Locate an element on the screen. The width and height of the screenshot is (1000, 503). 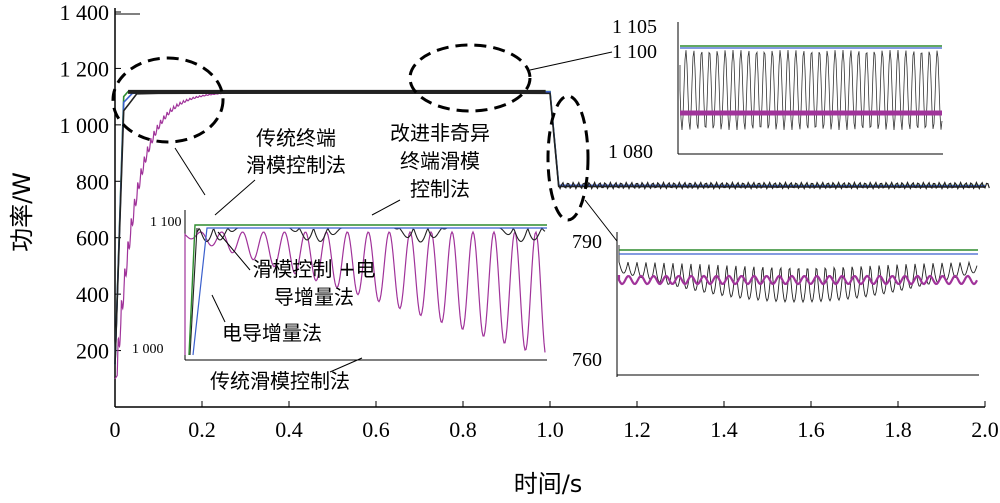
inset1-purple-line is located at coordinates (365, 292).